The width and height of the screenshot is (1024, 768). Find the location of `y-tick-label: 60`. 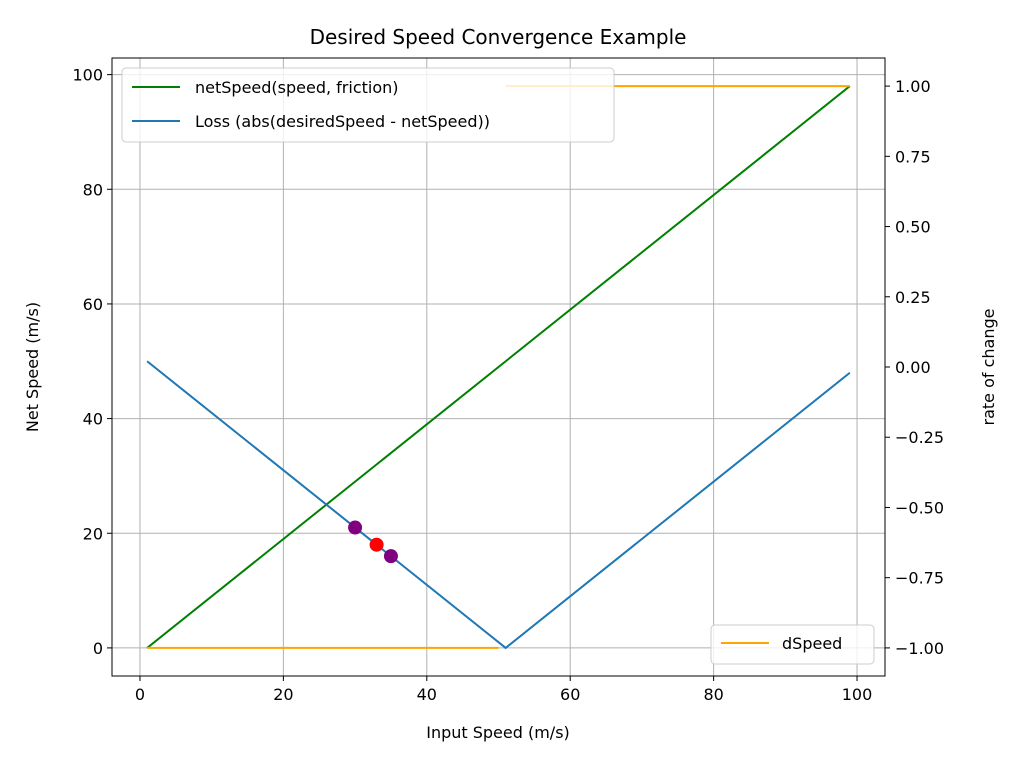

y-tick-label: 60 is located at coordinates (93, 304).